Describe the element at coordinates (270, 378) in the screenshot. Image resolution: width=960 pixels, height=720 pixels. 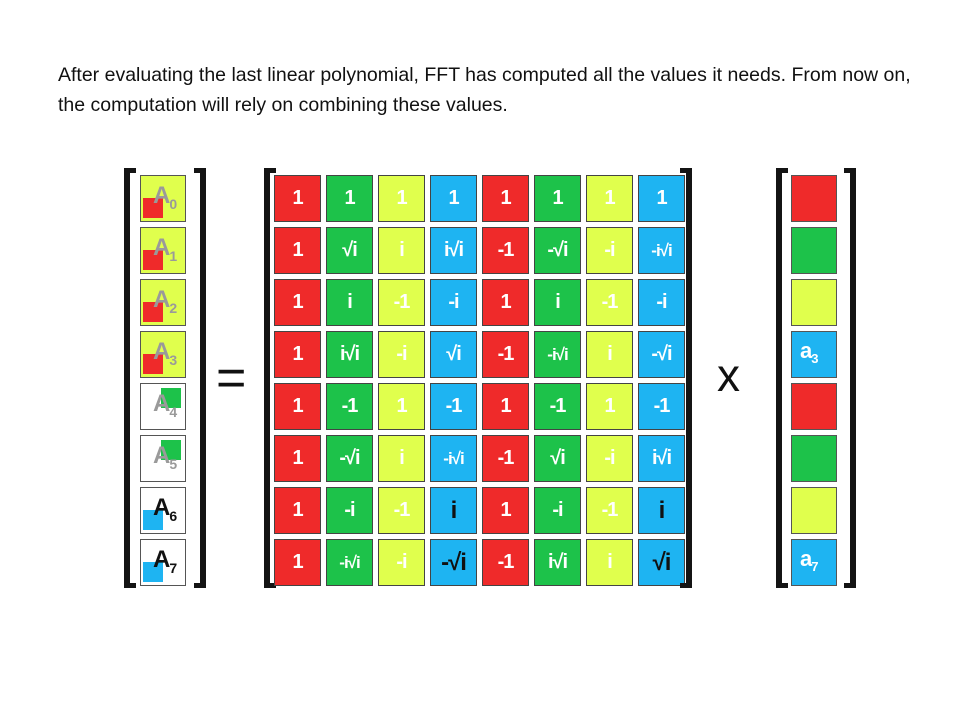
I see `matrix-bracket-open` at that location.